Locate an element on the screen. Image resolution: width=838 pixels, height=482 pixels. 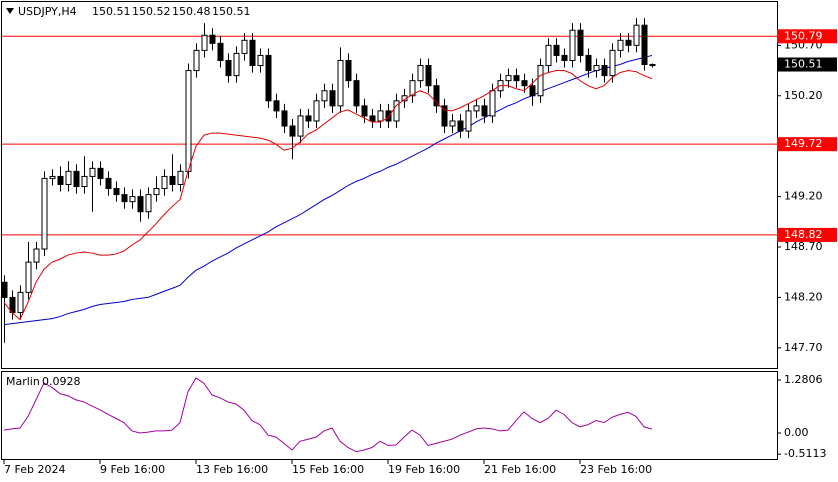
x-tick-label: 23 Feb 16:00 is located at coordinates (616, 469).